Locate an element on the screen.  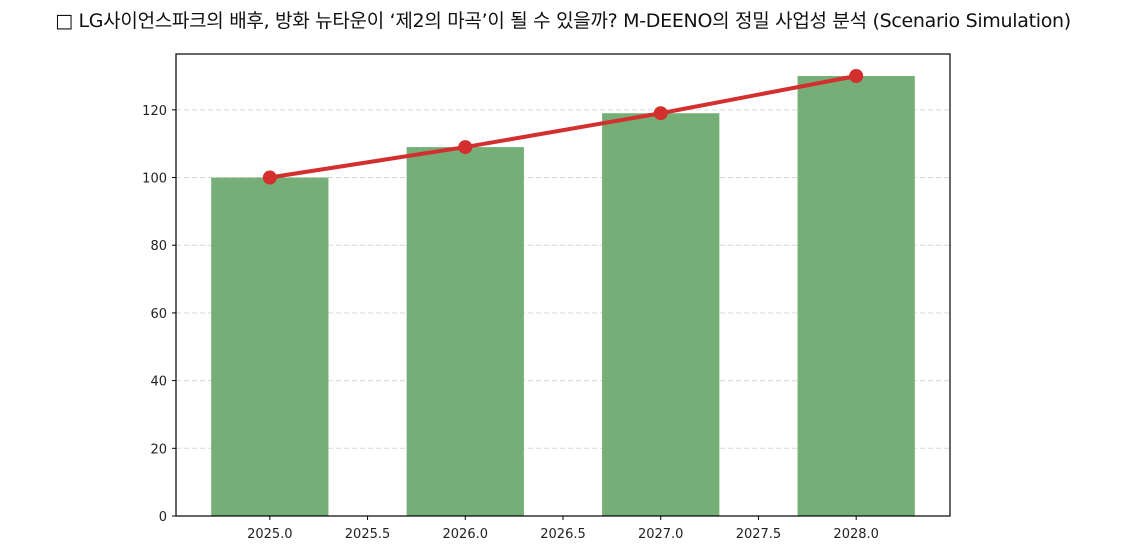
x-tick-label: 2025.5 is located at coordinates (368, 534).